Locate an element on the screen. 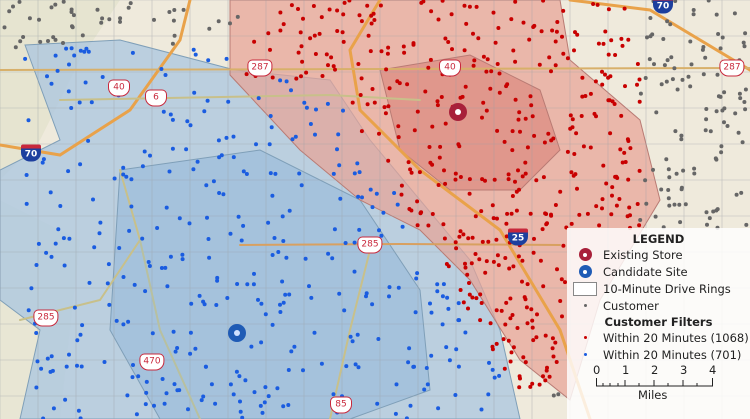 The height and width of the screenshot is (419, 750). us-470-shield: 470 is located at coordinates (152, 362).